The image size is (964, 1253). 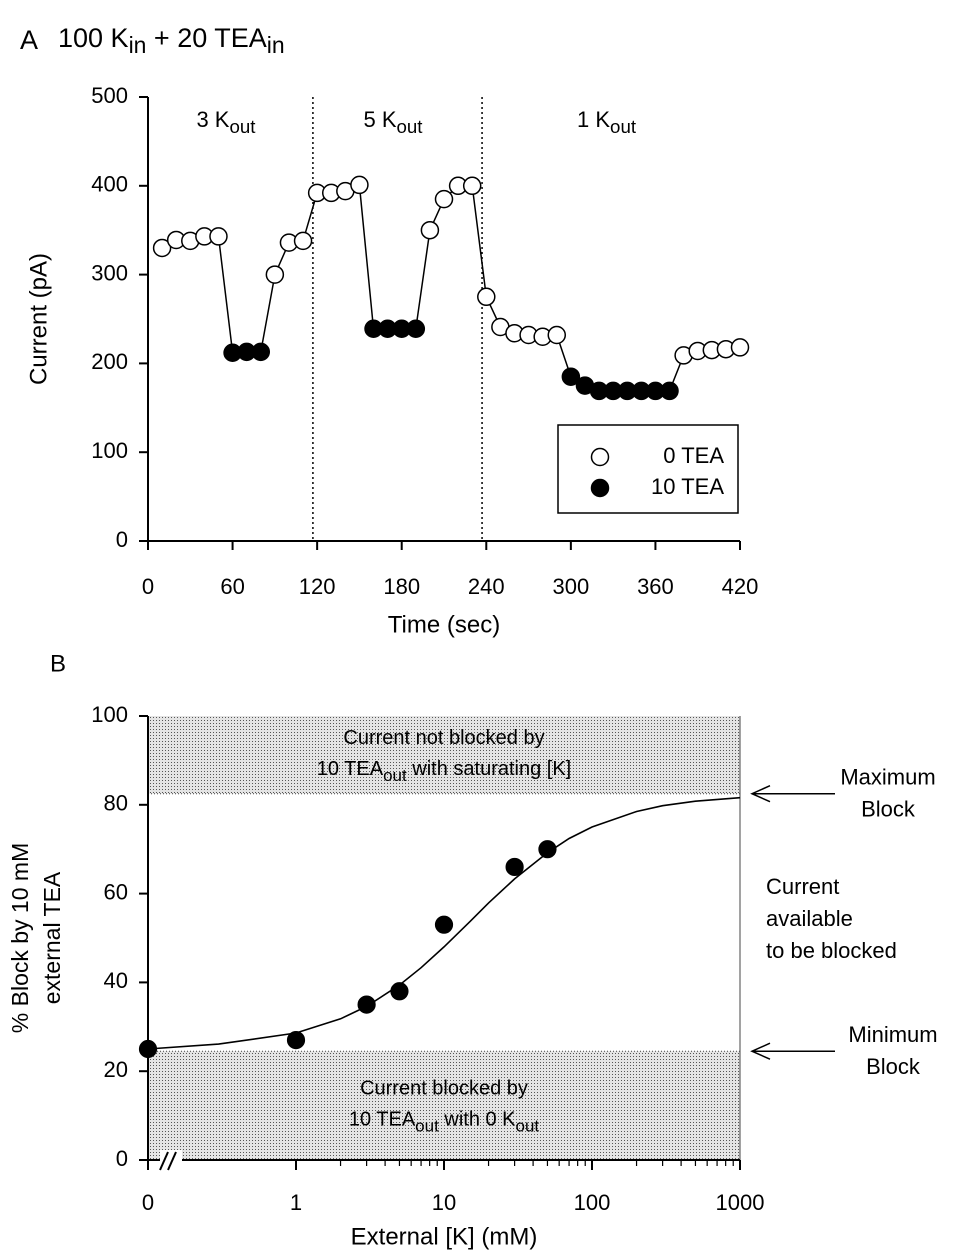 What do you see at coordinates (109, 361) in the screenshot?
I see `y-tick-label: 200` at bounding box center [109, 361].